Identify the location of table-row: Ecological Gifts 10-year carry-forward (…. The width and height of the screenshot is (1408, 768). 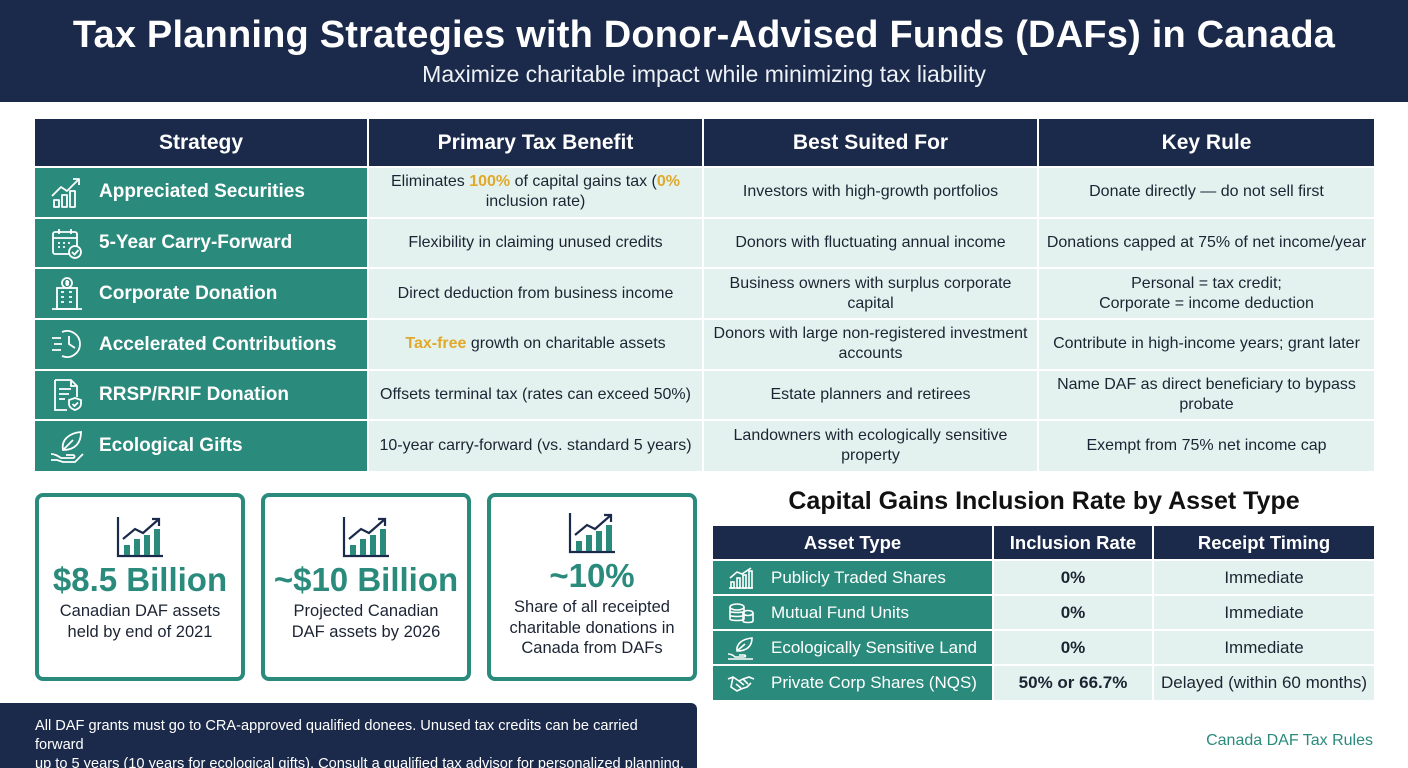
(704, 445).